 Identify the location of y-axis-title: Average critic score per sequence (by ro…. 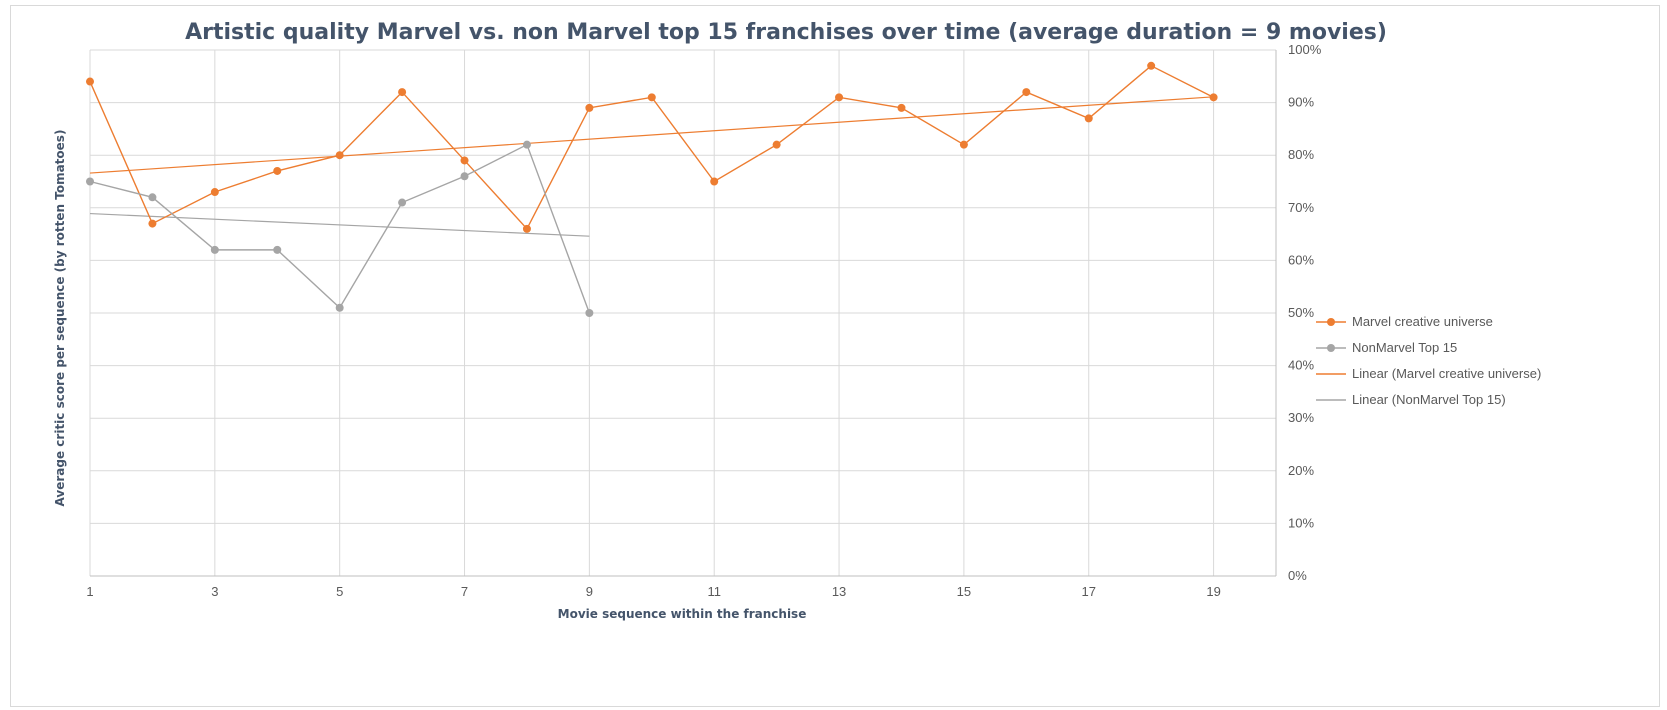
(60, 318).